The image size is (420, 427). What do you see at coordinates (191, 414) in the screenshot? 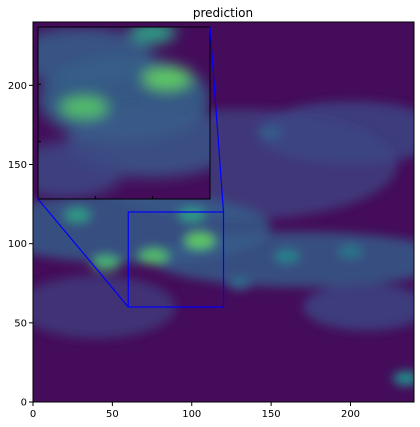
I see `x-tick-label: 100` at bounding box center [191, 414].